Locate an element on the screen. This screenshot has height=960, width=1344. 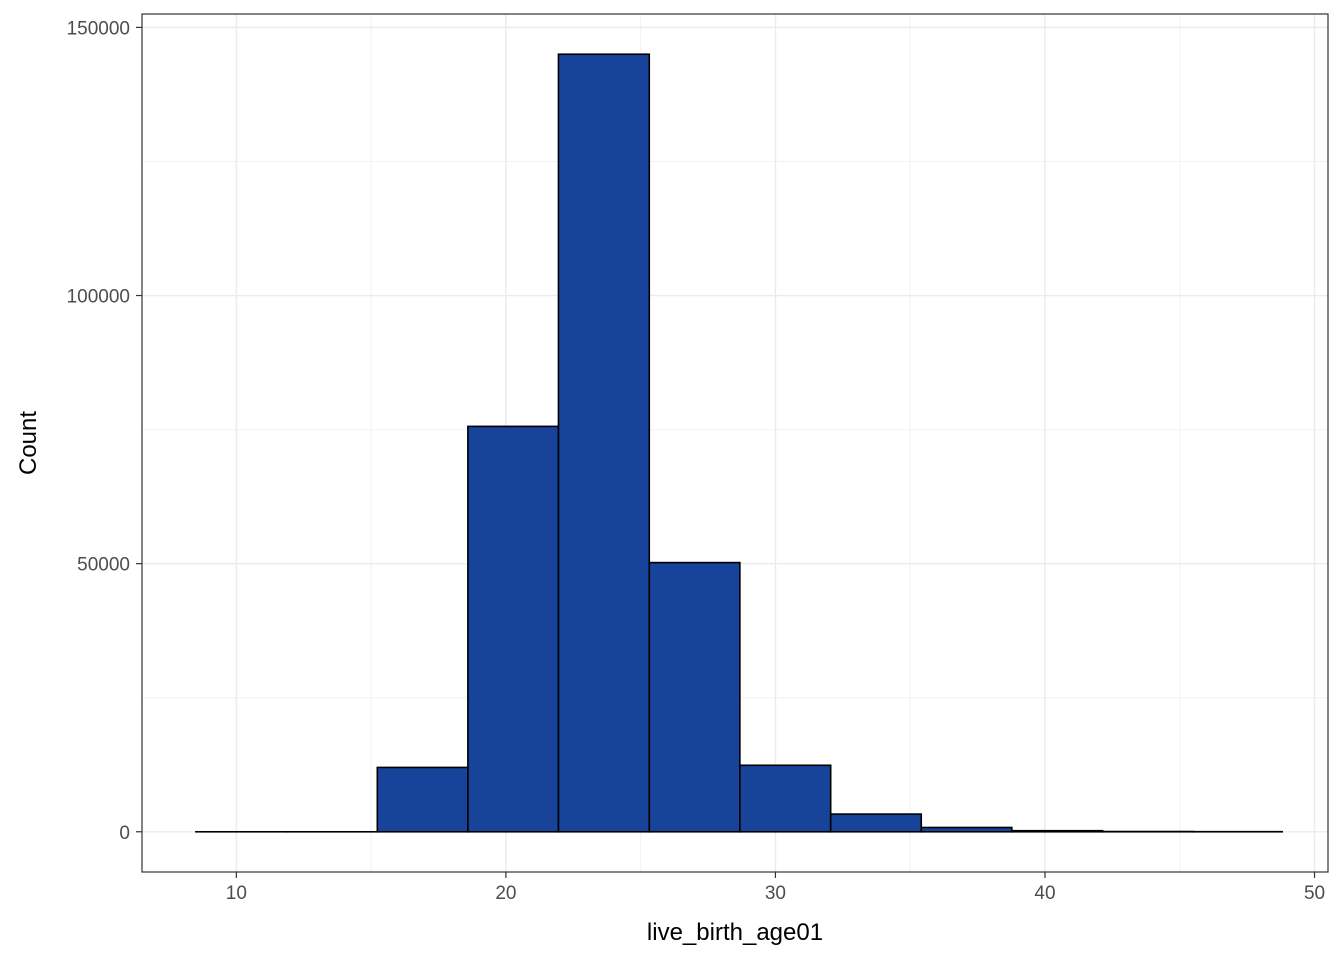
y-tick-label: 0 is located at coordinates (124, 833).